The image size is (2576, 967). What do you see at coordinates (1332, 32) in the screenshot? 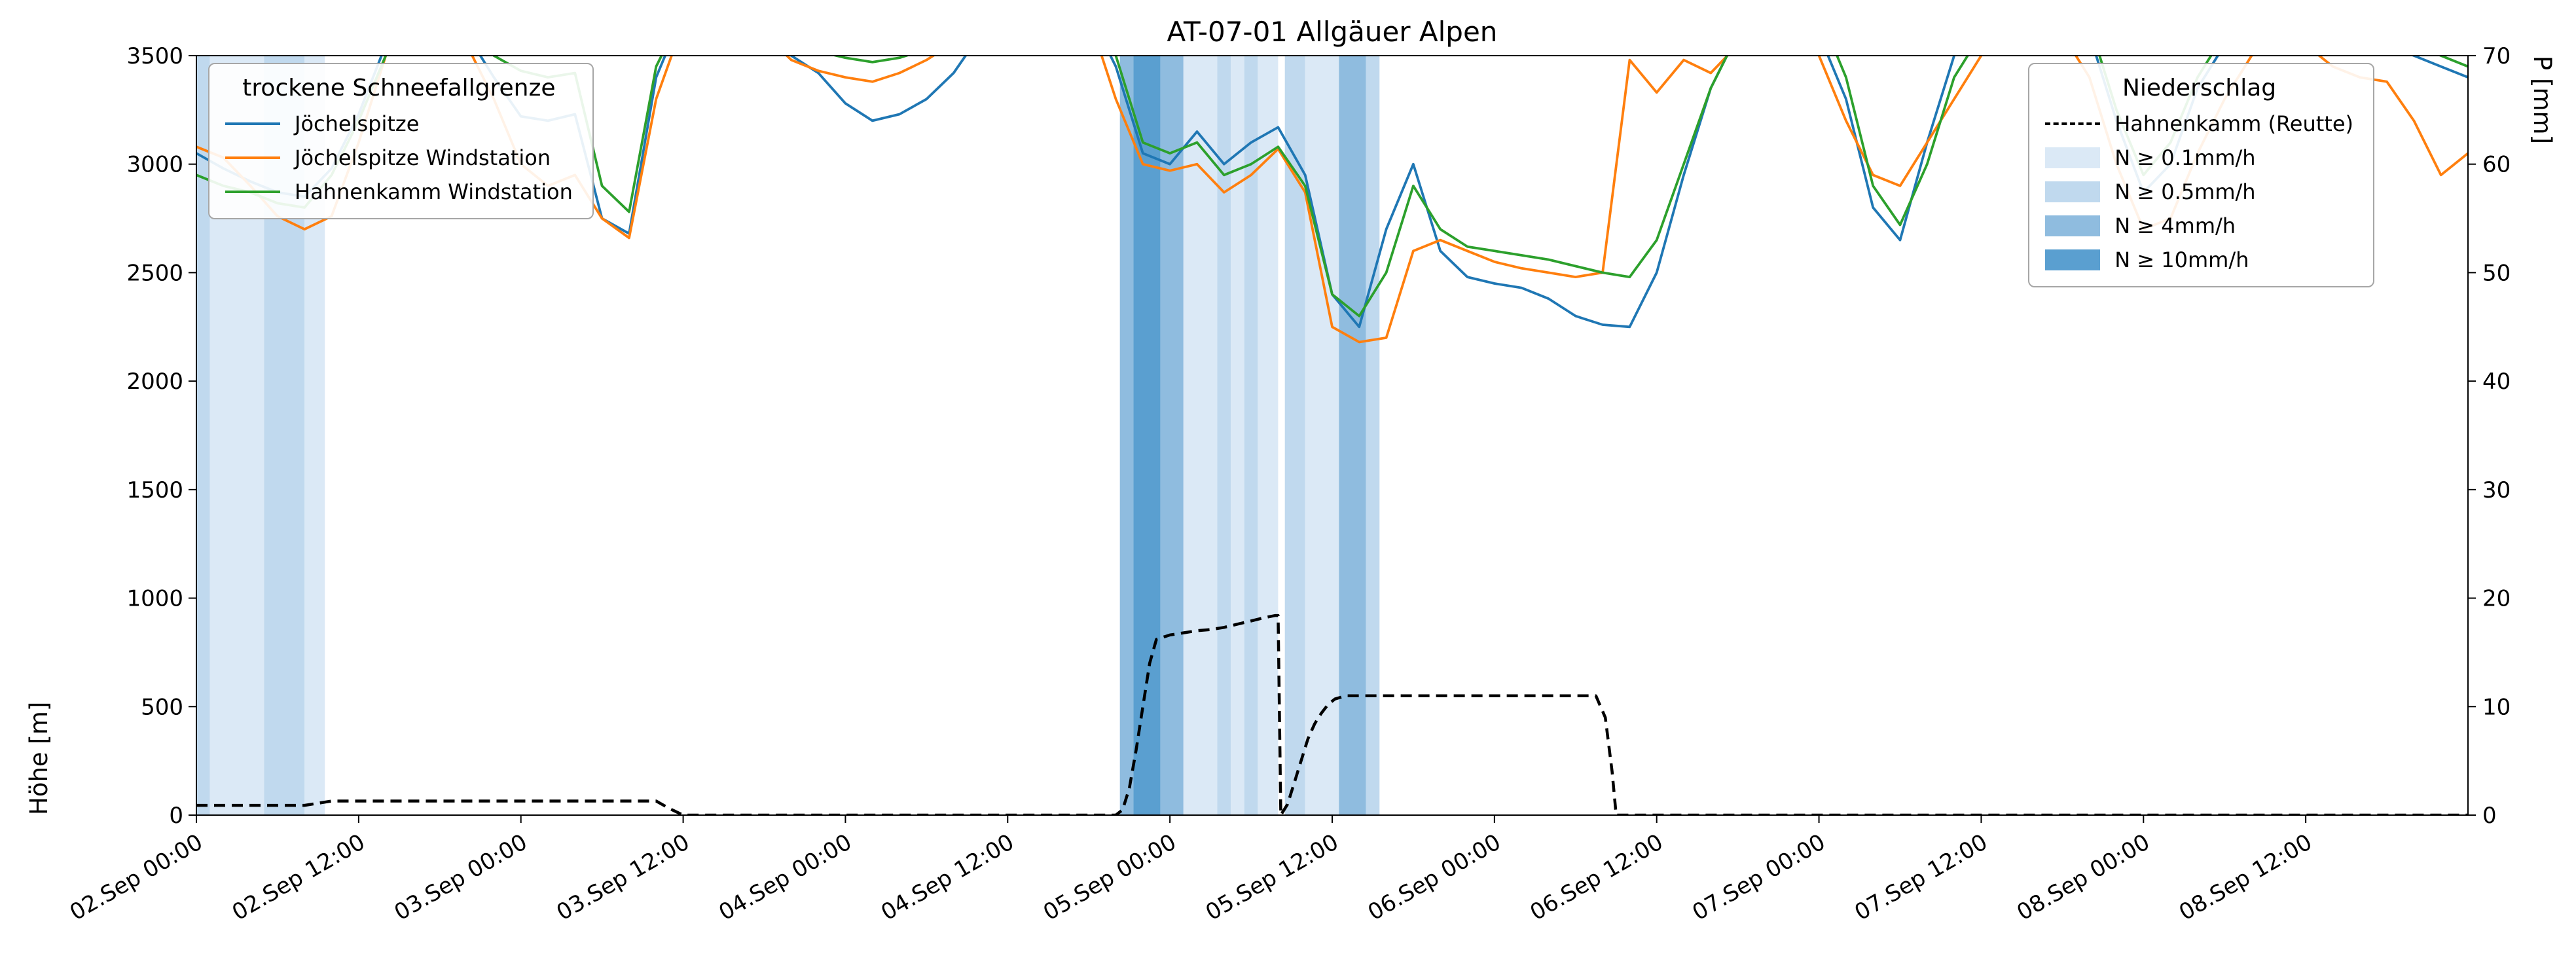
I see `chart-title: AT-07-01 Allgäuer Alpen` at bounding box center [1332, 32].